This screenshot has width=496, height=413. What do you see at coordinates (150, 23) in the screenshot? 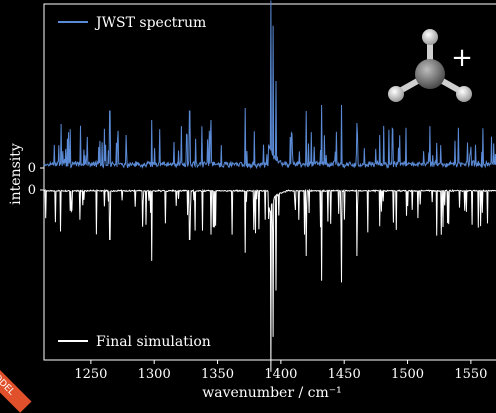
I see `legend-label-jwst: JWST spectrum` at bounding box center [150, 23].